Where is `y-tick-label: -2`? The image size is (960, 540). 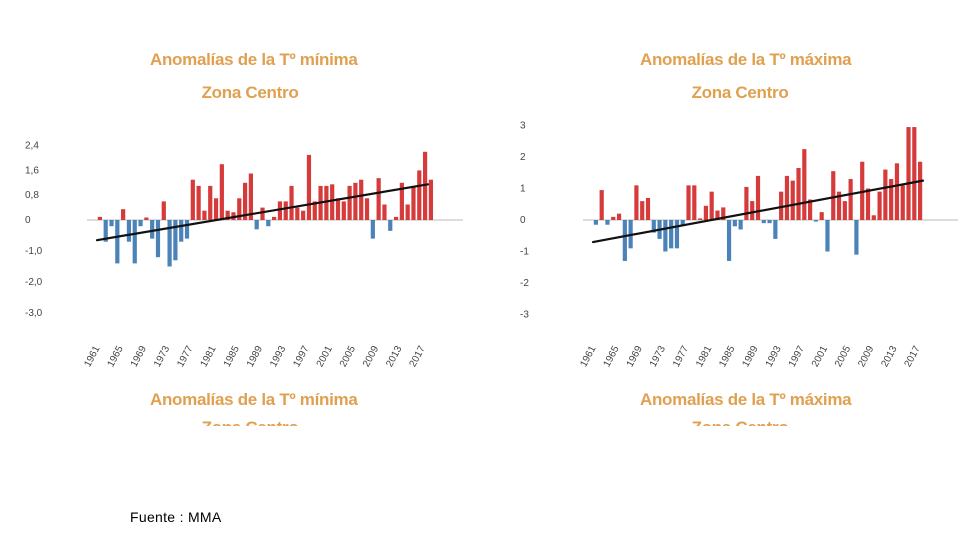
y-tick-label: -2 is located at coordinates (524, 283).